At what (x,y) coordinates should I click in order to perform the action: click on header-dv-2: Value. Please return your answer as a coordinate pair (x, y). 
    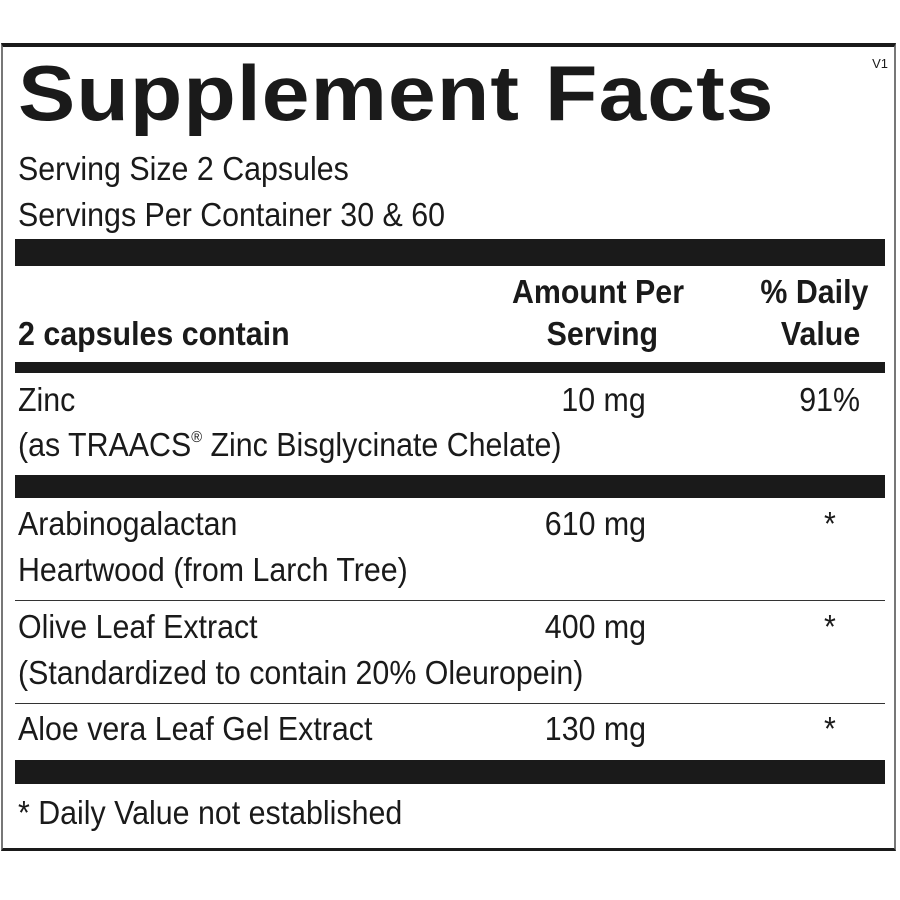
    Looking at the image, I should click on (820, 333).